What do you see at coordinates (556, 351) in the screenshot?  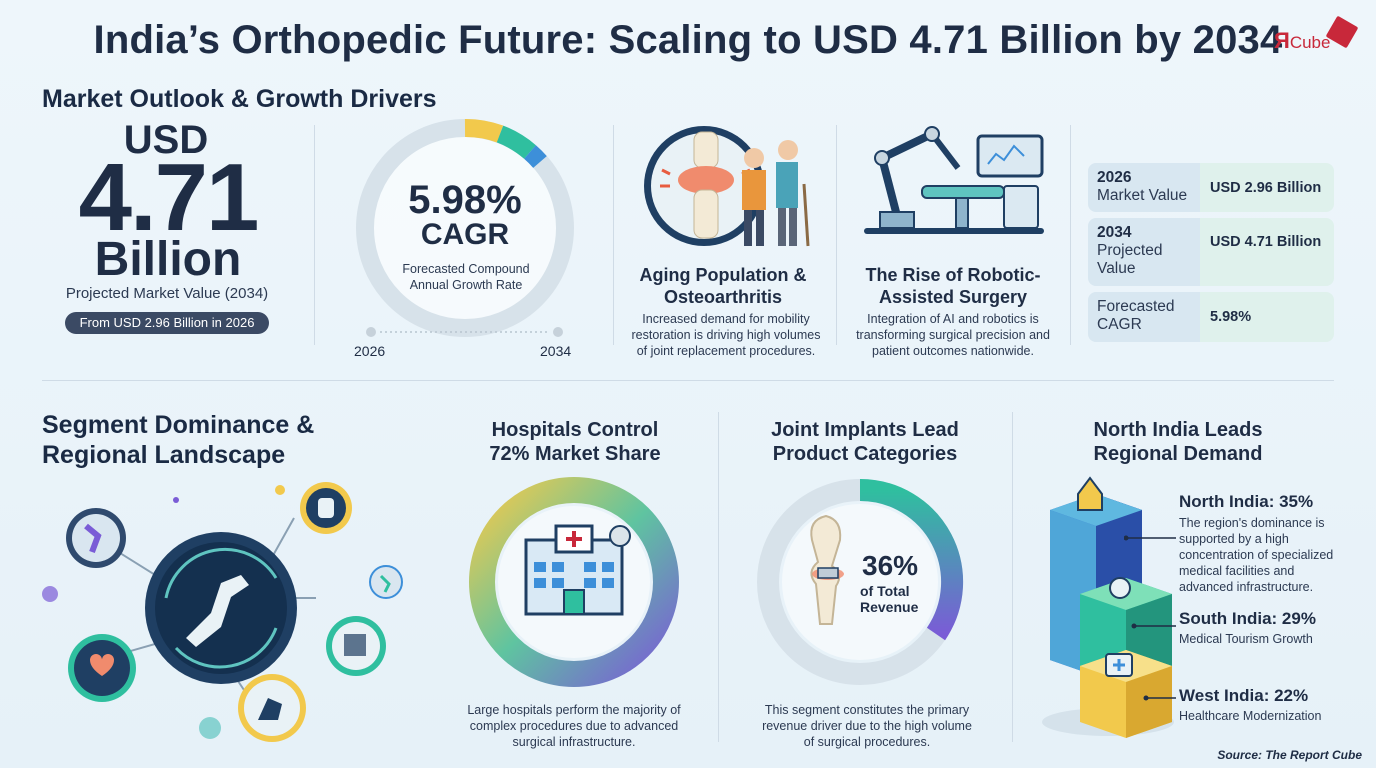 I see `year-end: 2034` at bounding box center [556, 351].